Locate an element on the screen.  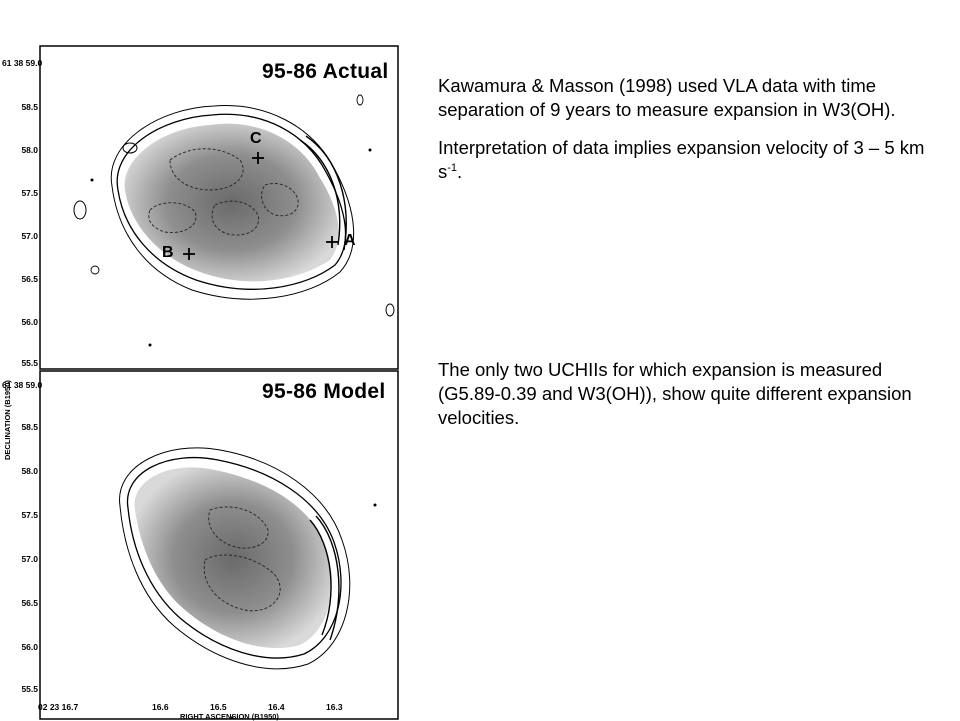
bottom-panel-title: 95-86 Model is located at coordinates (324, 391).